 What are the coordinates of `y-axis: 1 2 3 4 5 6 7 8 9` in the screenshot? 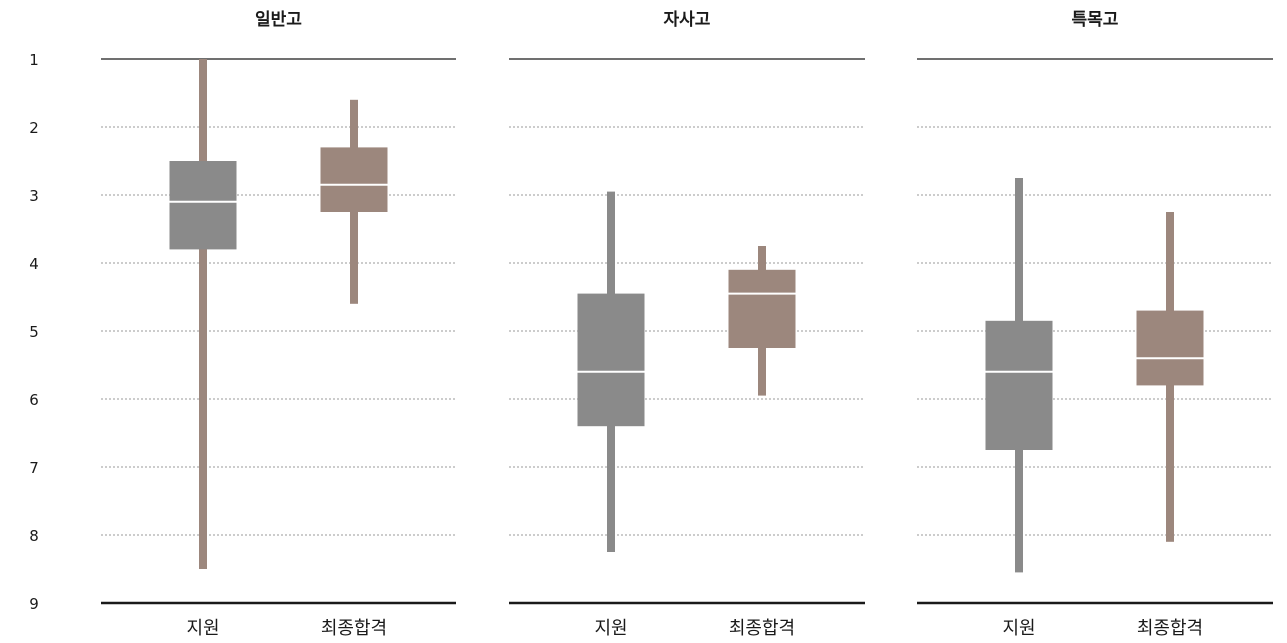 It's located at (34, 332).